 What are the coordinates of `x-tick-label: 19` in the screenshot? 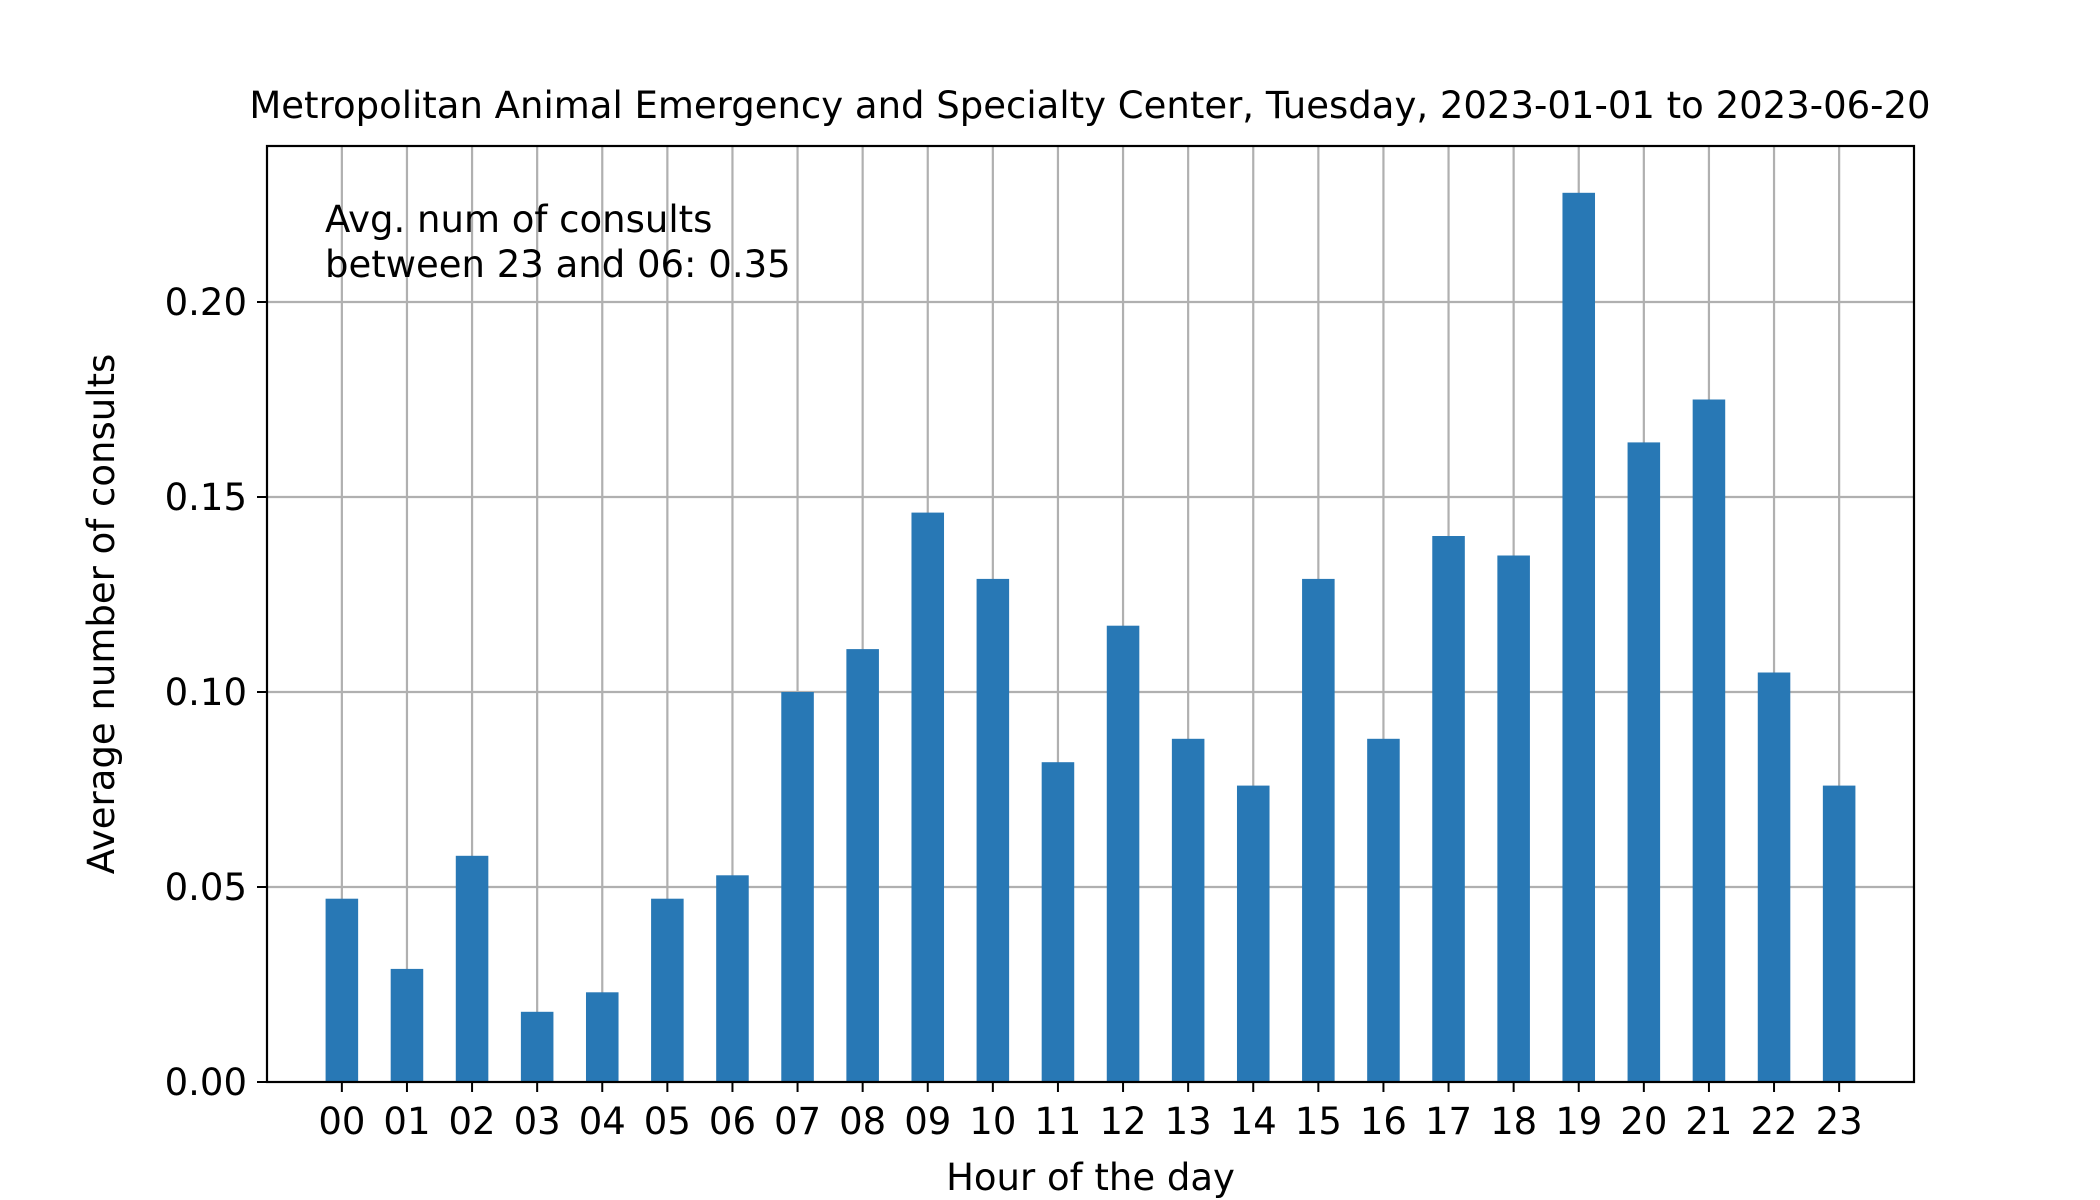 It's located at (1578, 1121).